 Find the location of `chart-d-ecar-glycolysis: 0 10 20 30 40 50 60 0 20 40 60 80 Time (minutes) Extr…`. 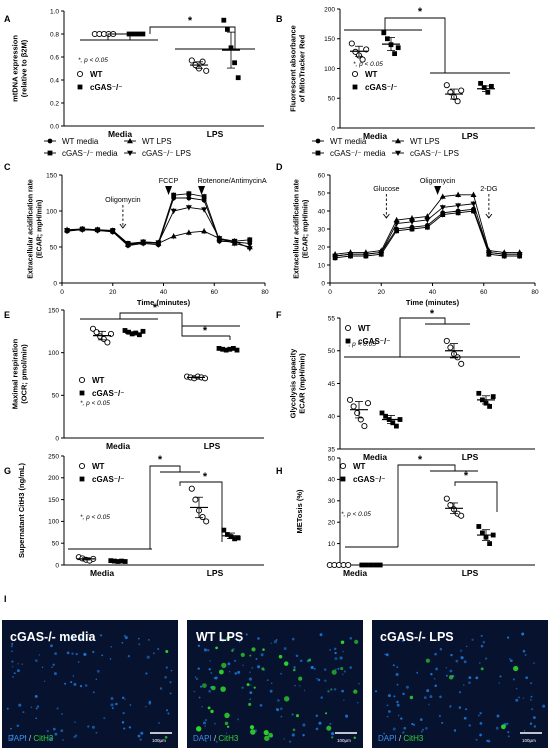

chart-d-ecar-glycolysis: 0 10 20 30 40 50 60 0 20 40 60 80 Time (minutes) Extr… is located at coordinates (416, 222).